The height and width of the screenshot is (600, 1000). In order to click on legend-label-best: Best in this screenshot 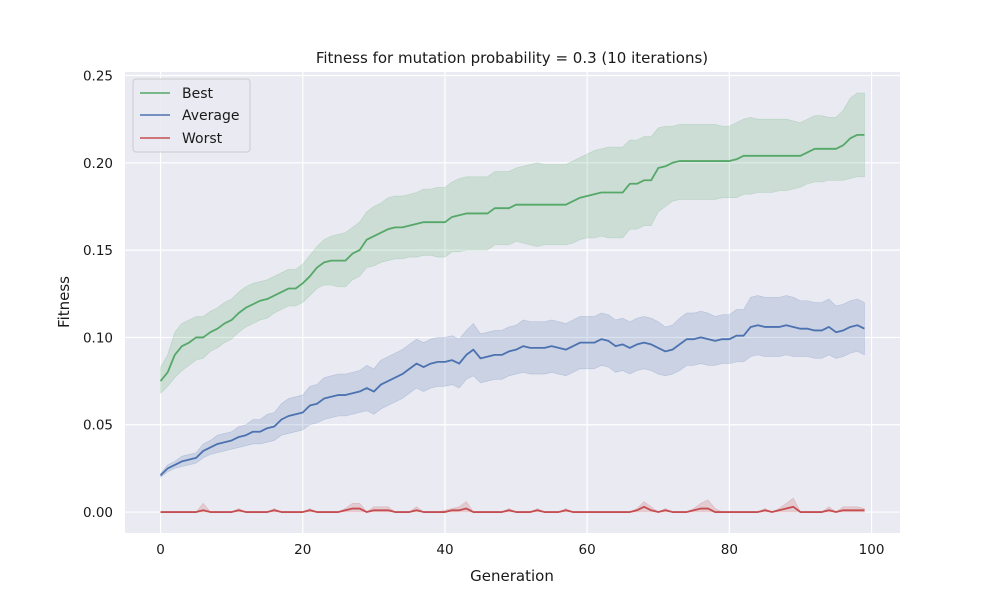, I will do `click(198, 94)`.